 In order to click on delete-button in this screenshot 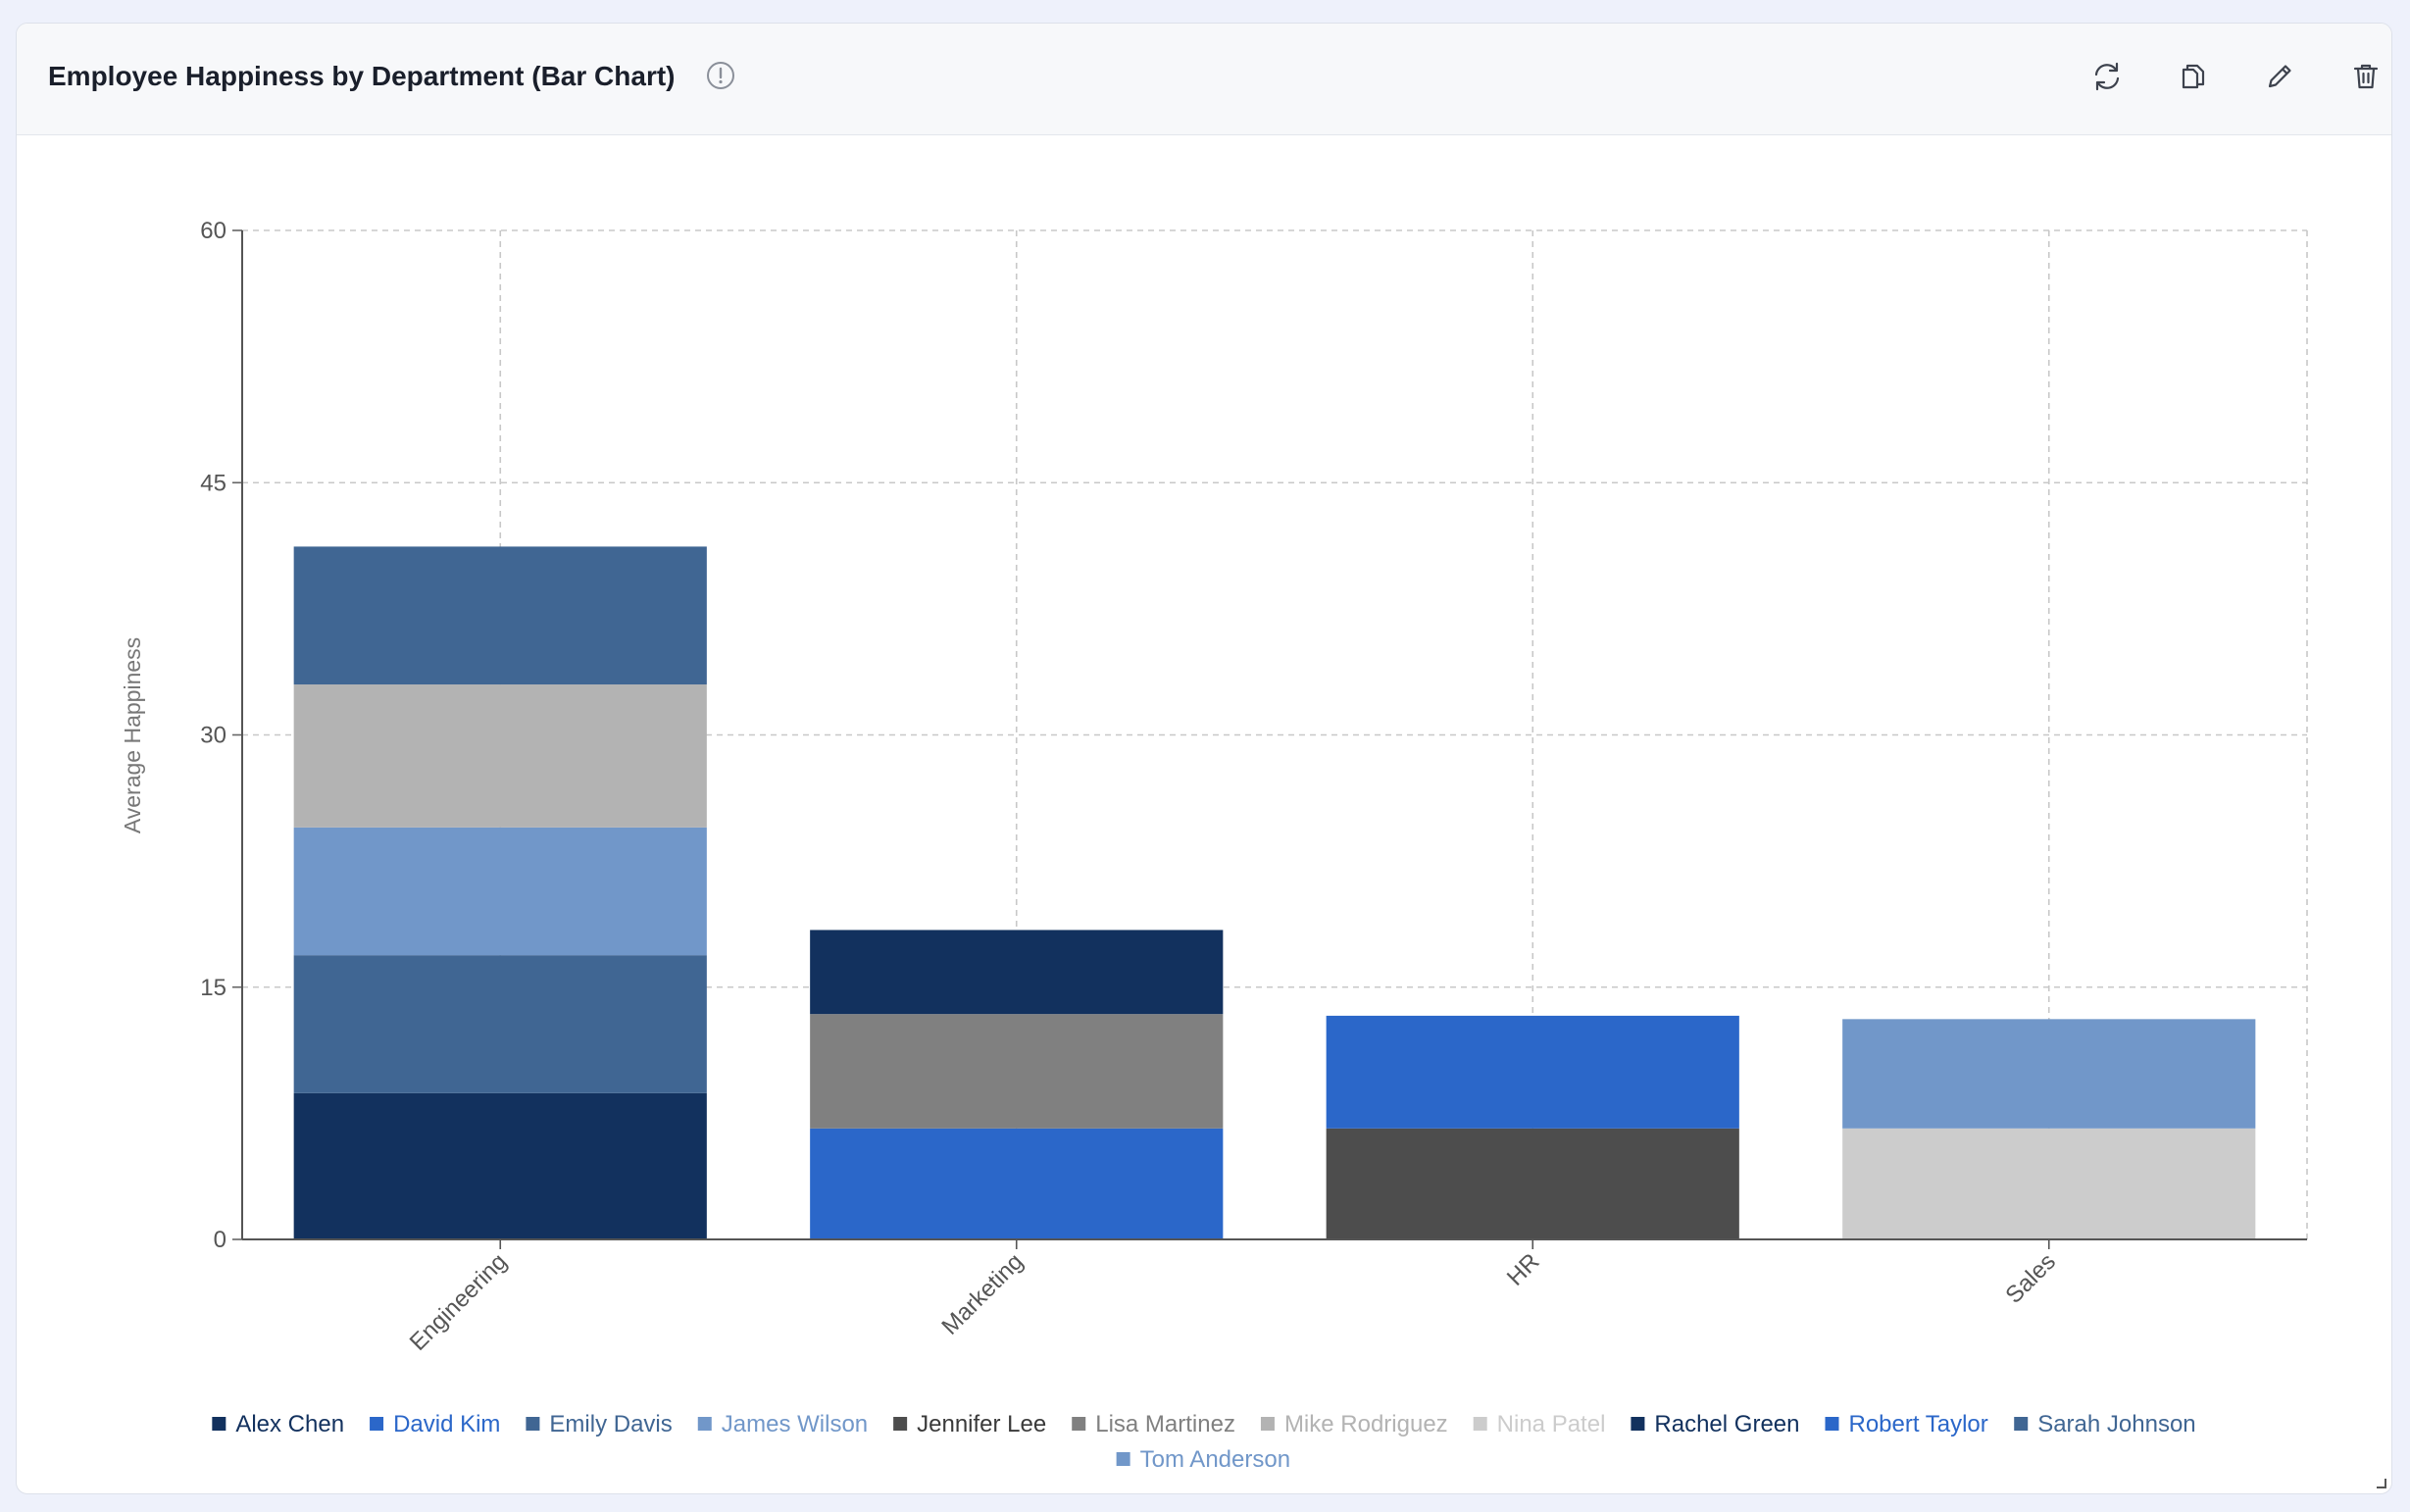, I will do `click(2365, 76)`.